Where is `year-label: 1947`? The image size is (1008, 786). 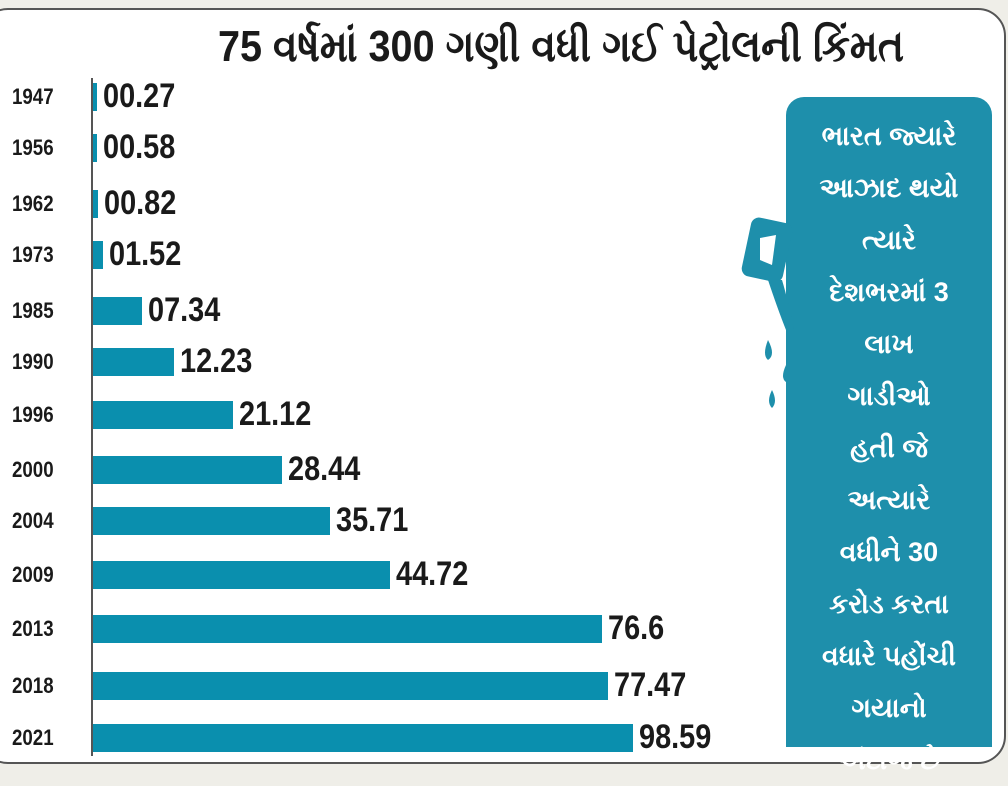
year-label: 1947 is located at coordinates (33, 96).